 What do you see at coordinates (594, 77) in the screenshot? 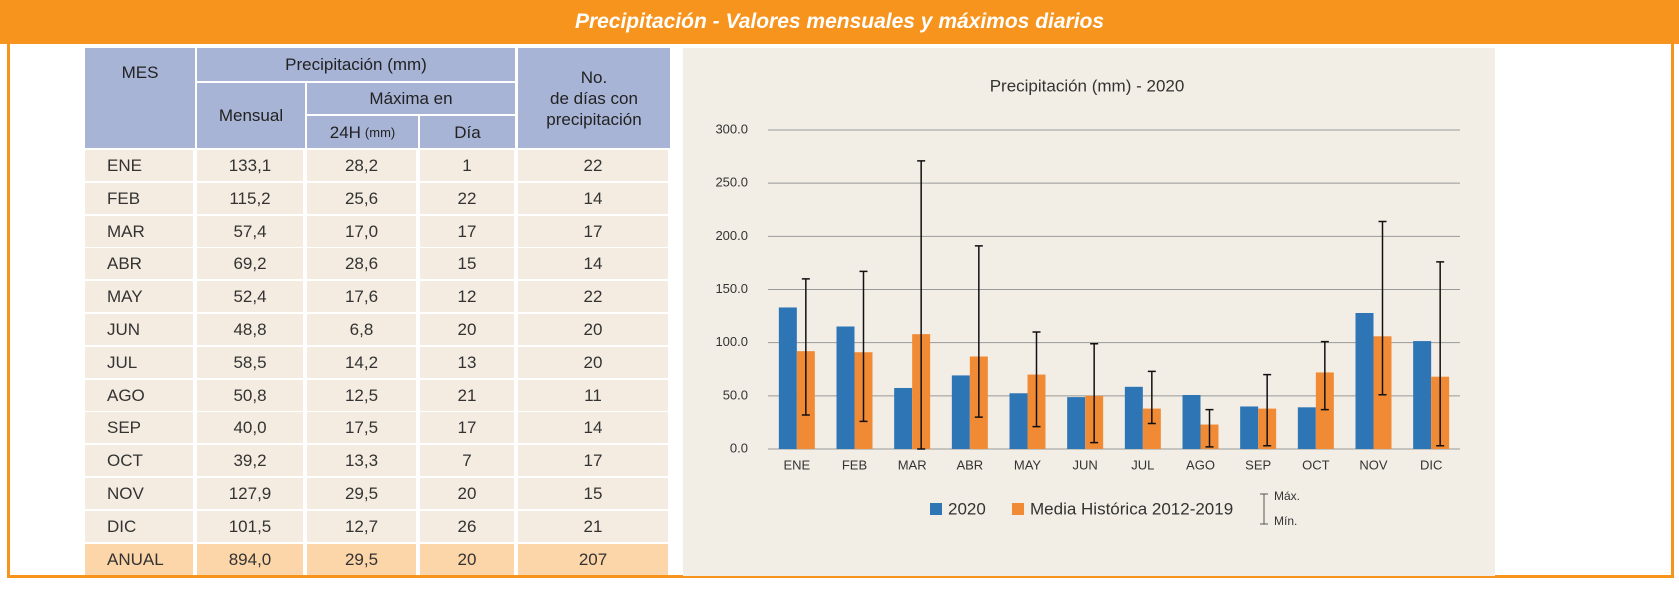
I see `header-text: No.` at bounding box center [594, 77].